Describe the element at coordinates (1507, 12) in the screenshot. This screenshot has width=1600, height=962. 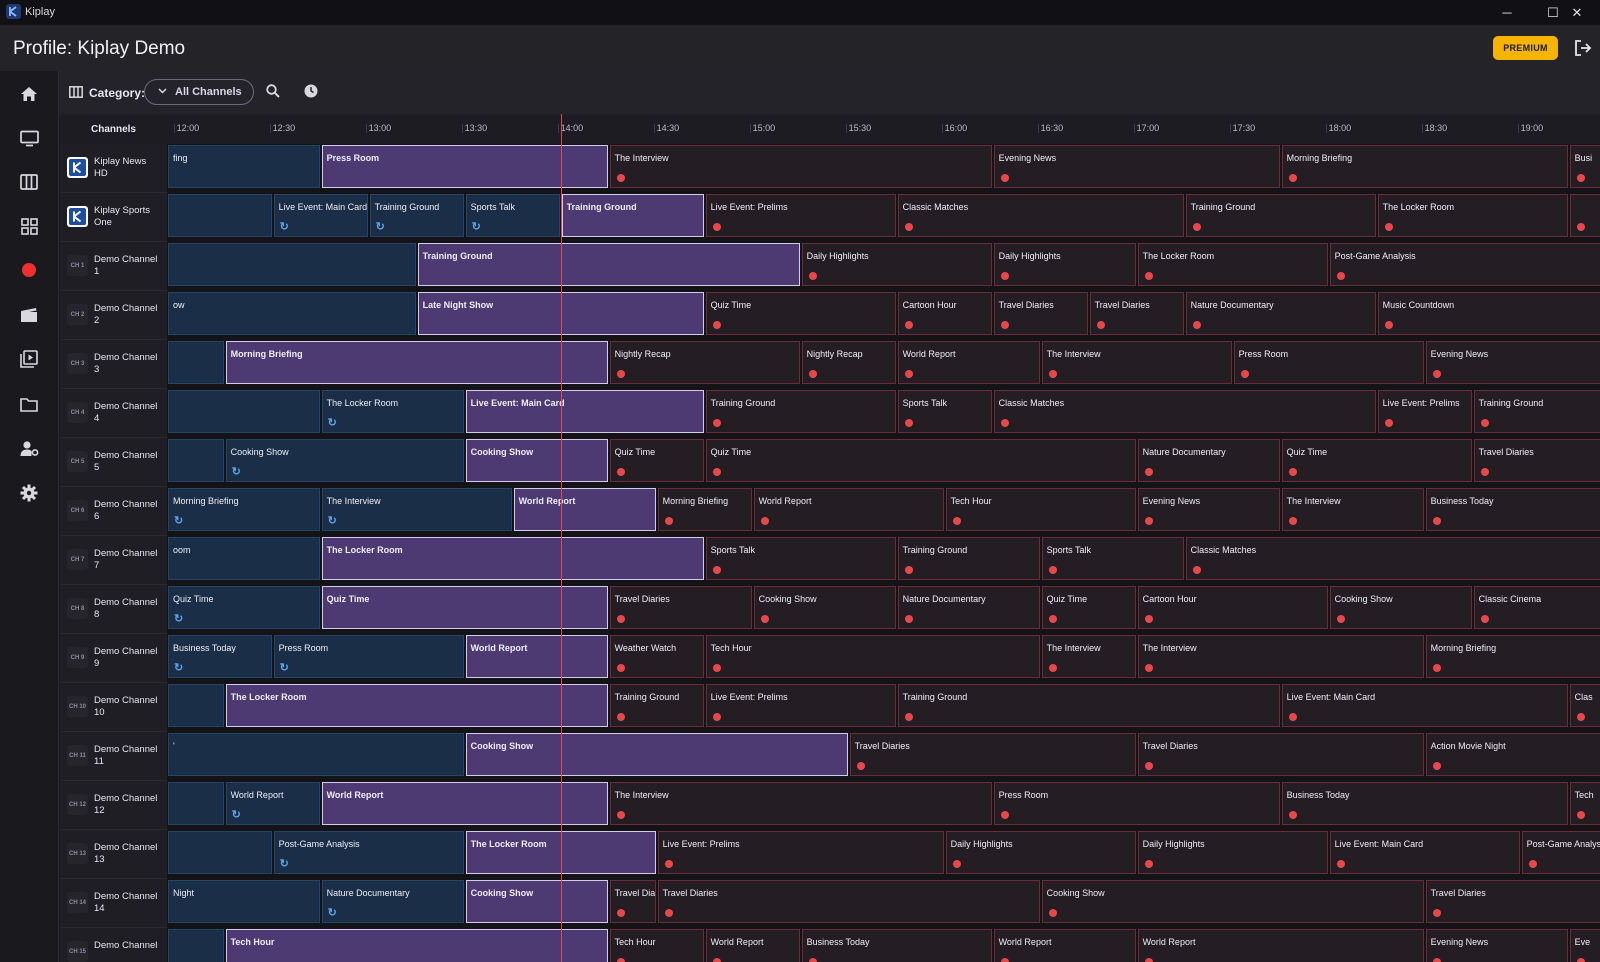
I see `minimize-button: ─` at that location.